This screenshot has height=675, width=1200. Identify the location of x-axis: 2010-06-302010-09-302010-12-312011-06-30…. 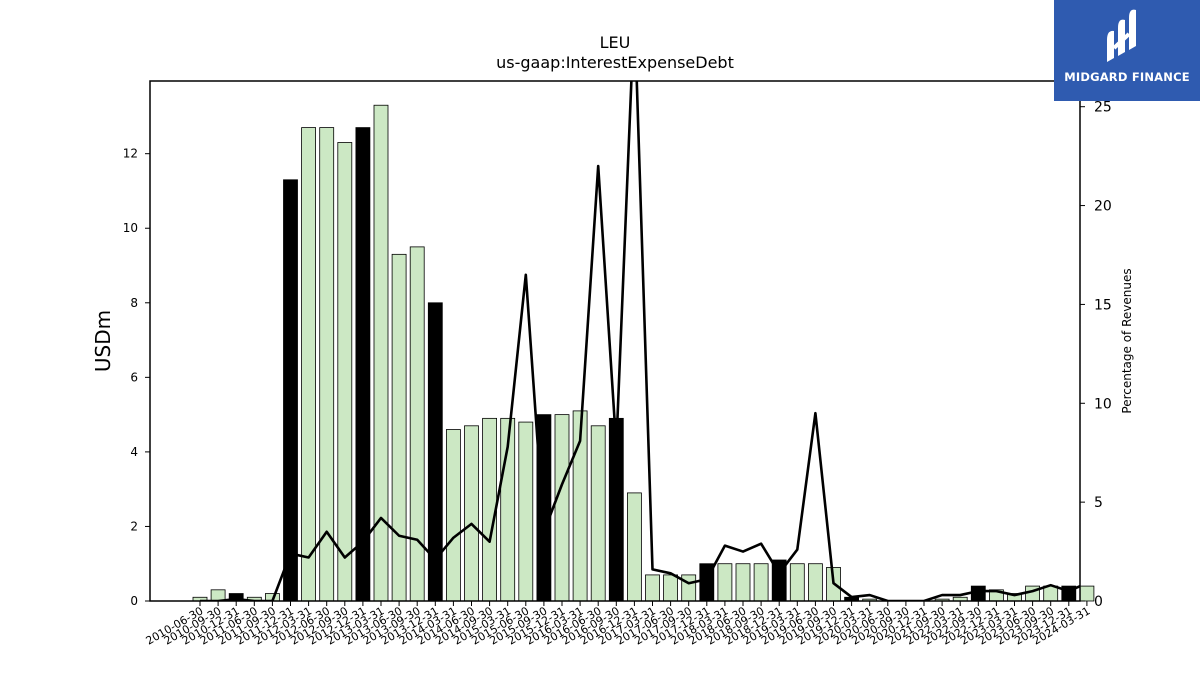
(618, 624).